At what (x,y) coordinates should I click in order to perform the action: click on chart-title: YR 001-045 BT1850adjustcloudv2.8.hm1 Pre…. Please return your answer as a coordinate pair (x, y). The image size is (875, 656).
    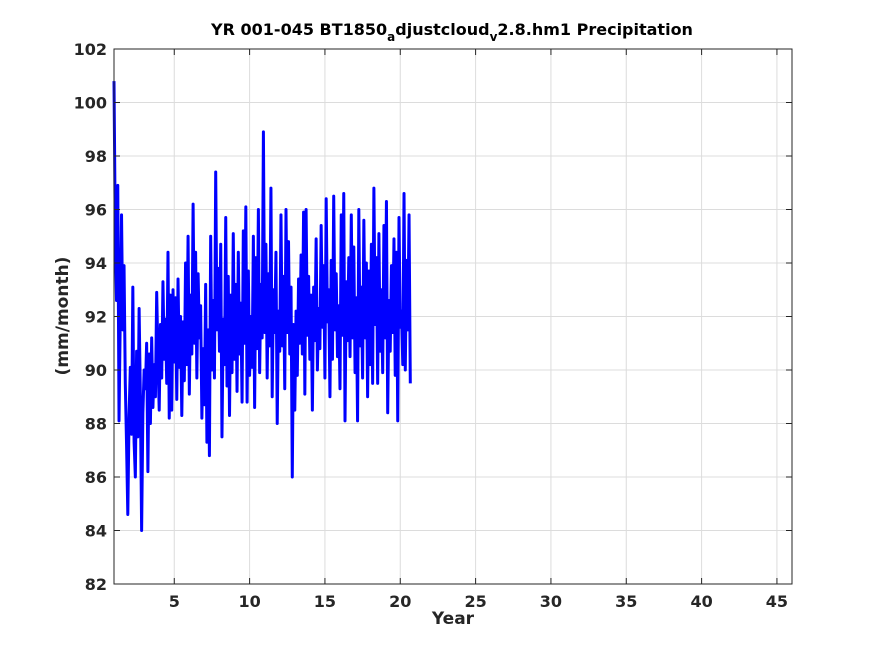
    Looking at the image, I should click on (451, 32).